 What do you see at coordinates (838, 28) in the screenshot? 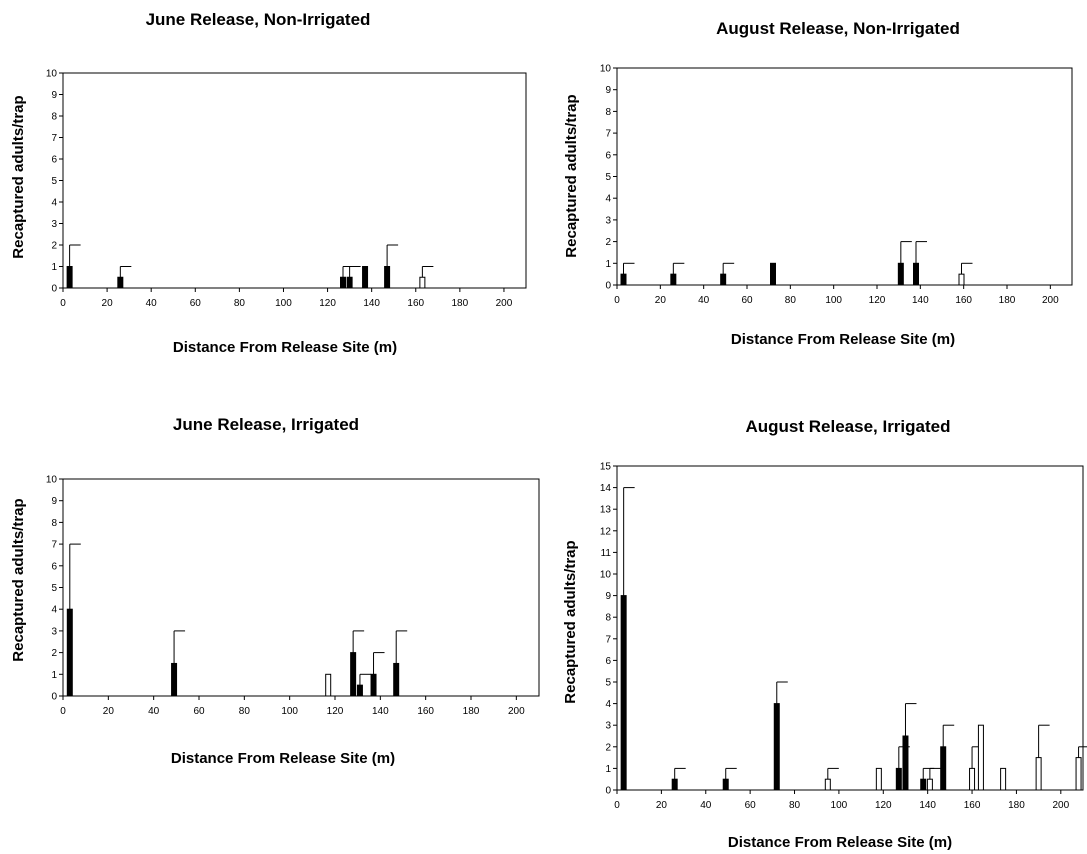
I see `chart-title: August Release, Non-Irrigated` at bounding box center [838, 28].